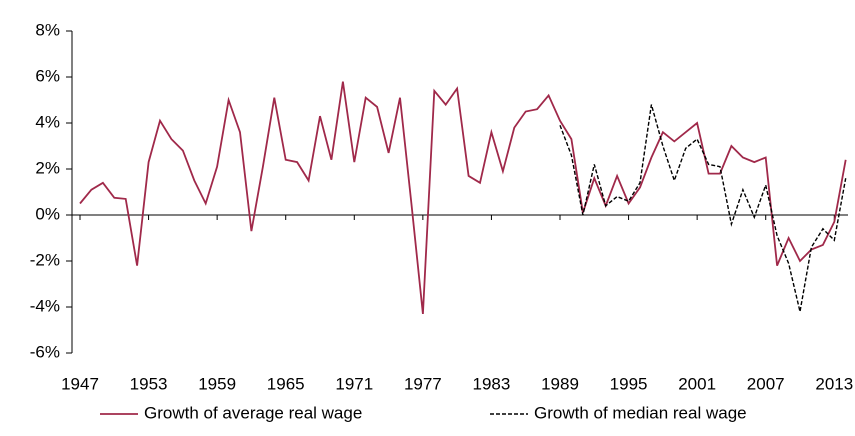 The width and height of the screenshot is (855, 436). What do you see at coordinates (766, 383) in the screenshot?
I see `x-tick-label: 2007` at bounding box center [766, 383].